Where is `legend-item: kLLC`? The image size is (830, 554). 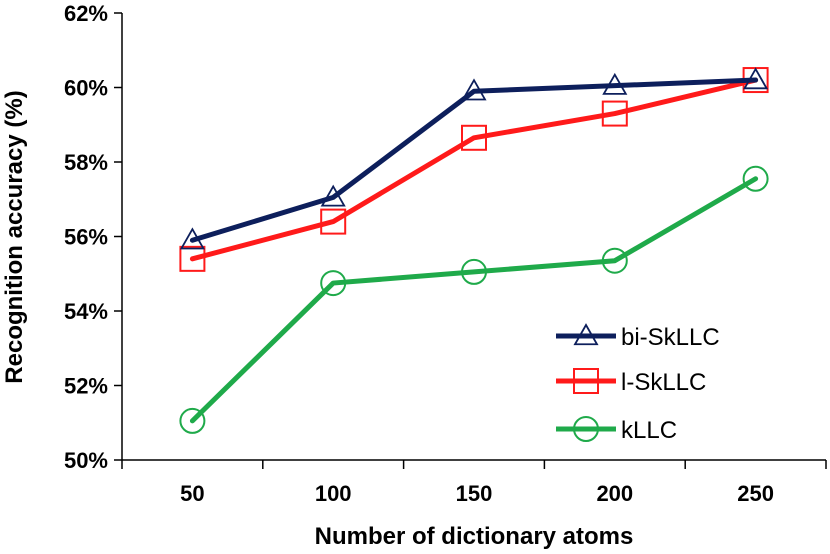
legend-item: kLLC is located at coordinates (616, 430).